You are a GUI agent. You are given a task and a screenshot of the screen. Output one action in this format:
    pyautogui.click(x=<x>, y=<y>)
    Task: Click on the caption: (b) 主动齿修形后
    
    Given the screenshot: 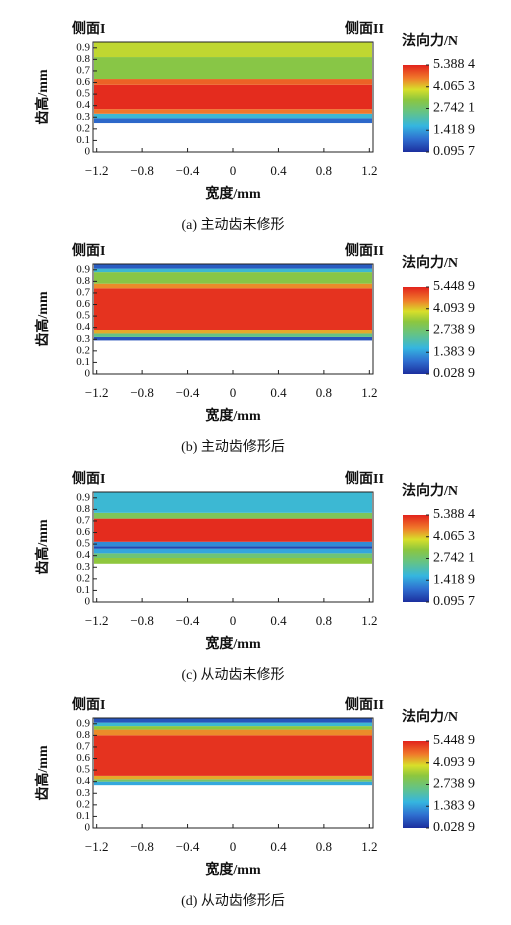 What is the action you would take?
    pyautogui.click(x=233, y=447)
    